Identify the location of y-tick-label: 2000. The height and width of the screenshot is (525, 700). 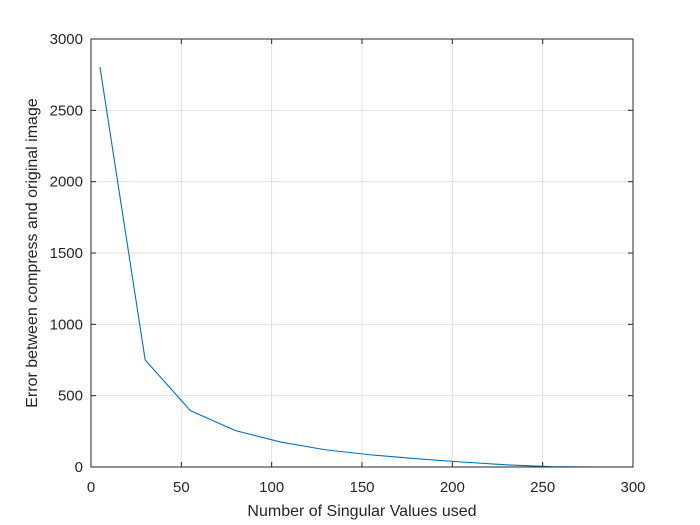
(66, 182).